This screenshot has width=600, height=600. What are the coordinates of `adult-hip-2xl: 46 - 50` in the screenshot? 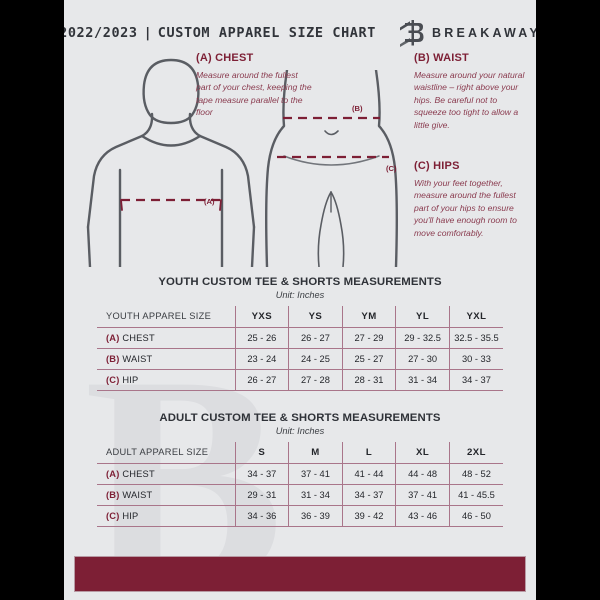 It's located at (475, 515).